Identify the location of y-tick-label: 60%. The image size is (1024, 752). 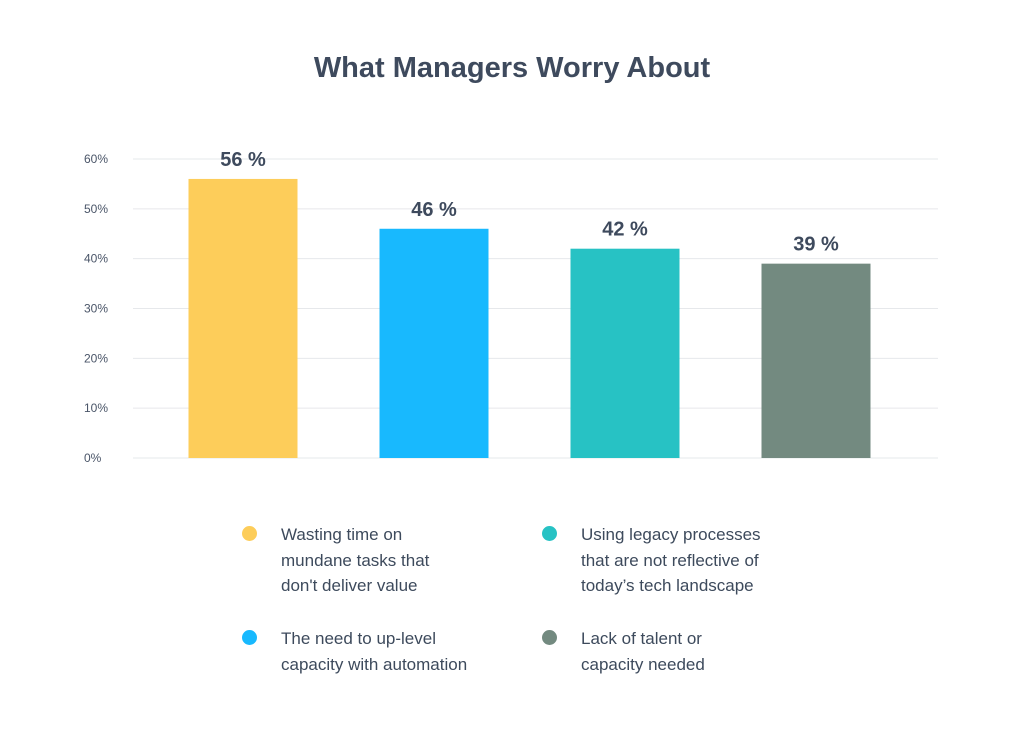
(96, 159).